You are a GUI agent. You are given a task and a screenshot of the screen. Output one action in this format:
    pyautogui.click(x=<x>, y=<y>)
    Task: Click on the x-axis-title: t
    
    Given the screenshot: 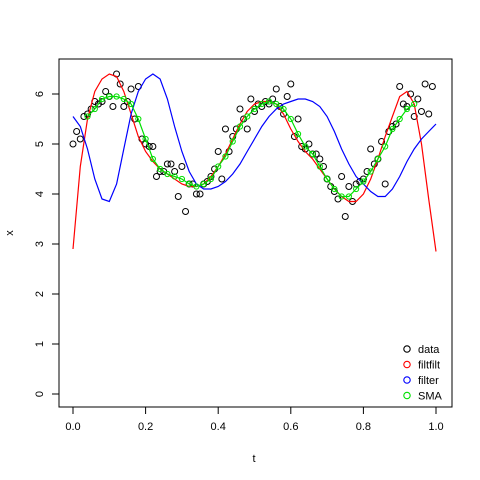 What is the action you would take?
    pyautogui.click(x=253, y=459)
    